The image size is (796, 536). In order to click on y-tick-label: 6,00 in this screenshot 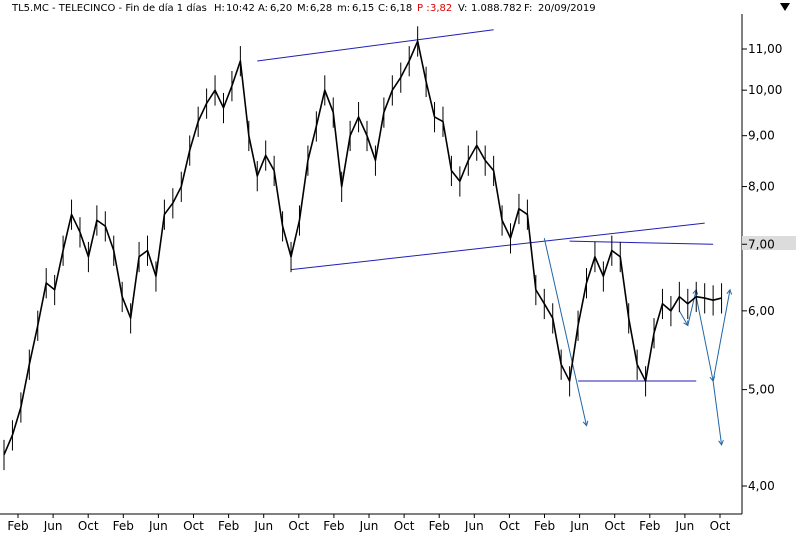, I will do `click(761, 311)`.